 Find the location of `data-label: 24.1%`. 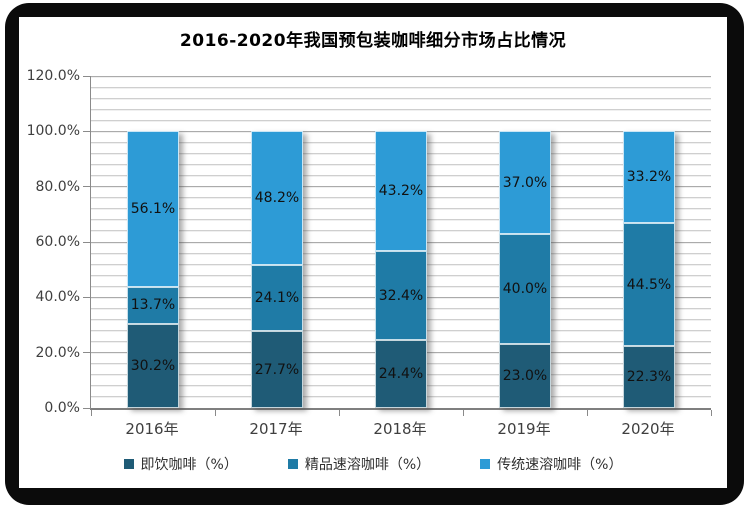

data-label: 24.1% is located at coordinates (277, 298).